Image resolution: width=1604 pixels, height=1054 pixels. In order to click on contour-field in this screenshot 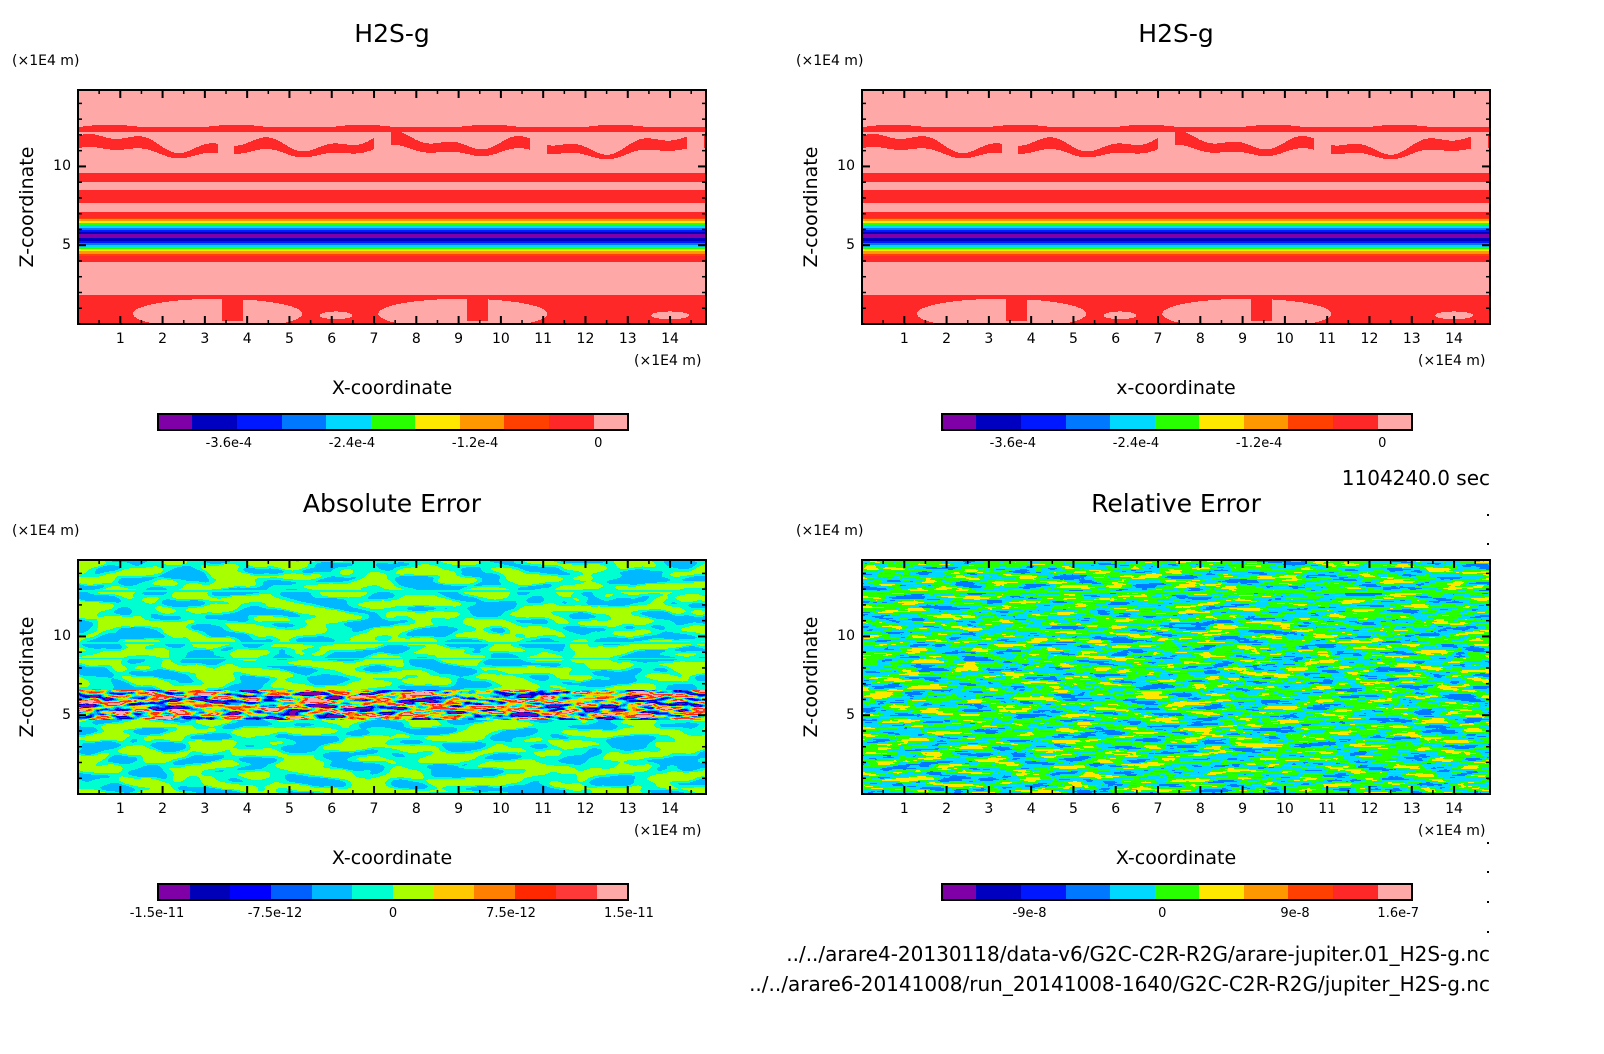, I will do `click(392, 677)`.